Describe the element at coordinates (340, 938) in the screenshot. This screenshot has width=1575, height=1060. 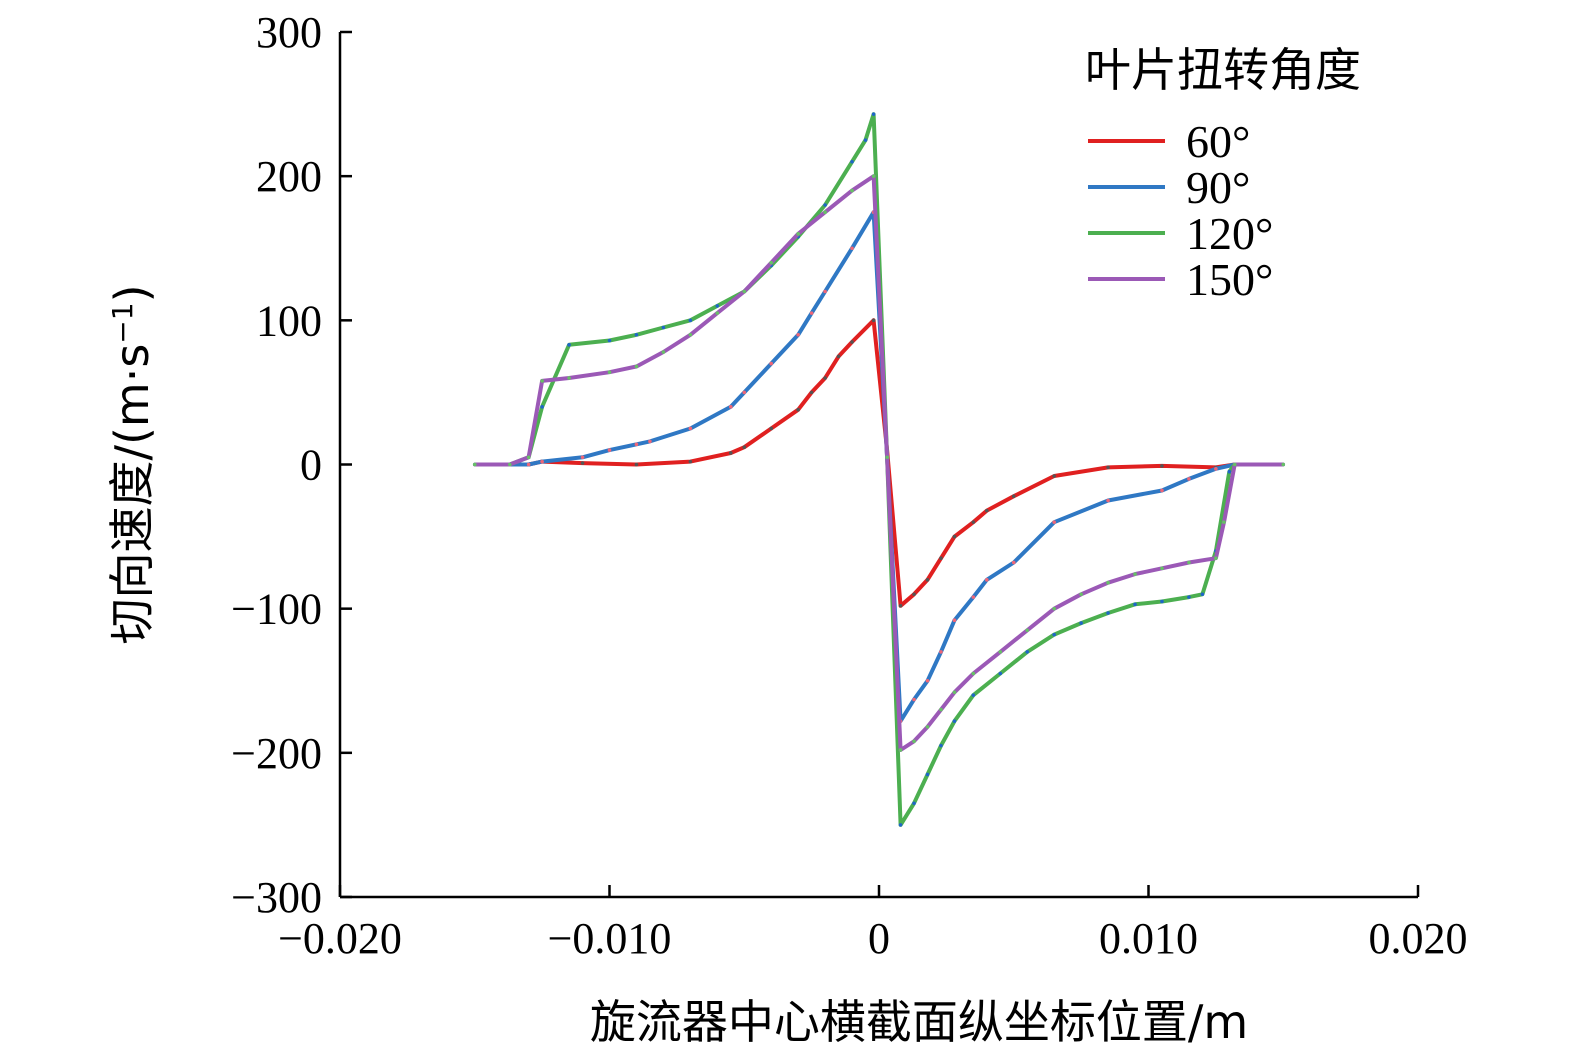
I see `x-tick-label: −0.020` at that location.